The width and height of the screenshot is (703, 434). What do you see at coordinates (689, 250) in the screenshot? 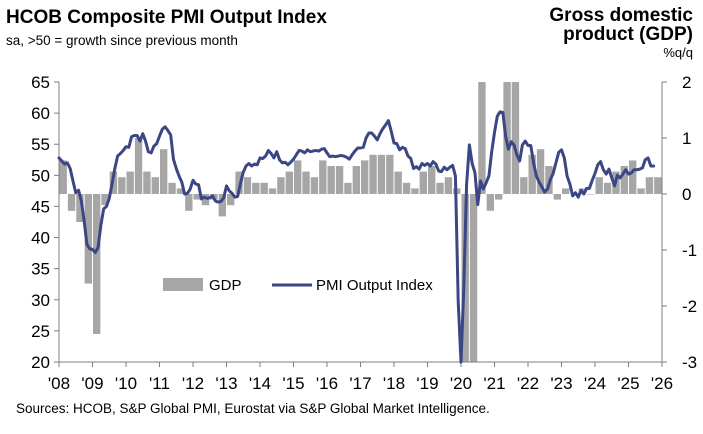
I see `right-tick-label: -1` at bounding box center [689, 250].